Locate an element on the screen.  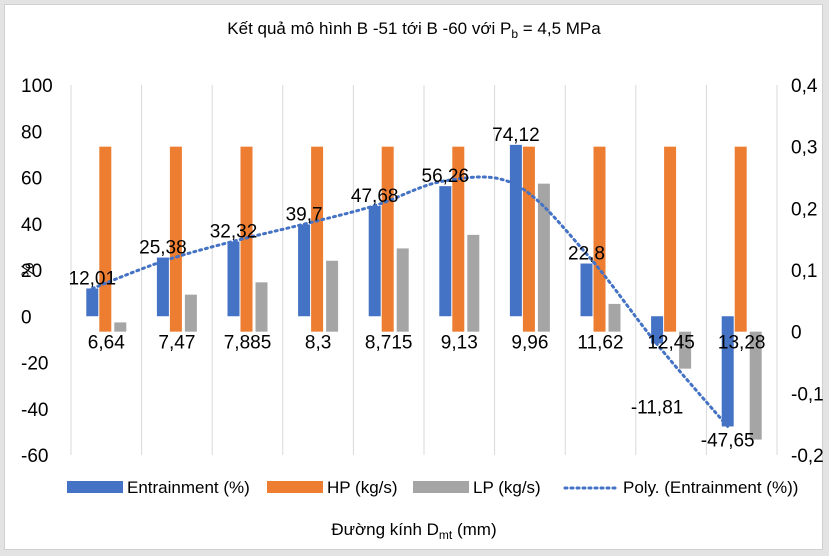
legend-label: HP (kg/s) is located at coordinates (362, 487).